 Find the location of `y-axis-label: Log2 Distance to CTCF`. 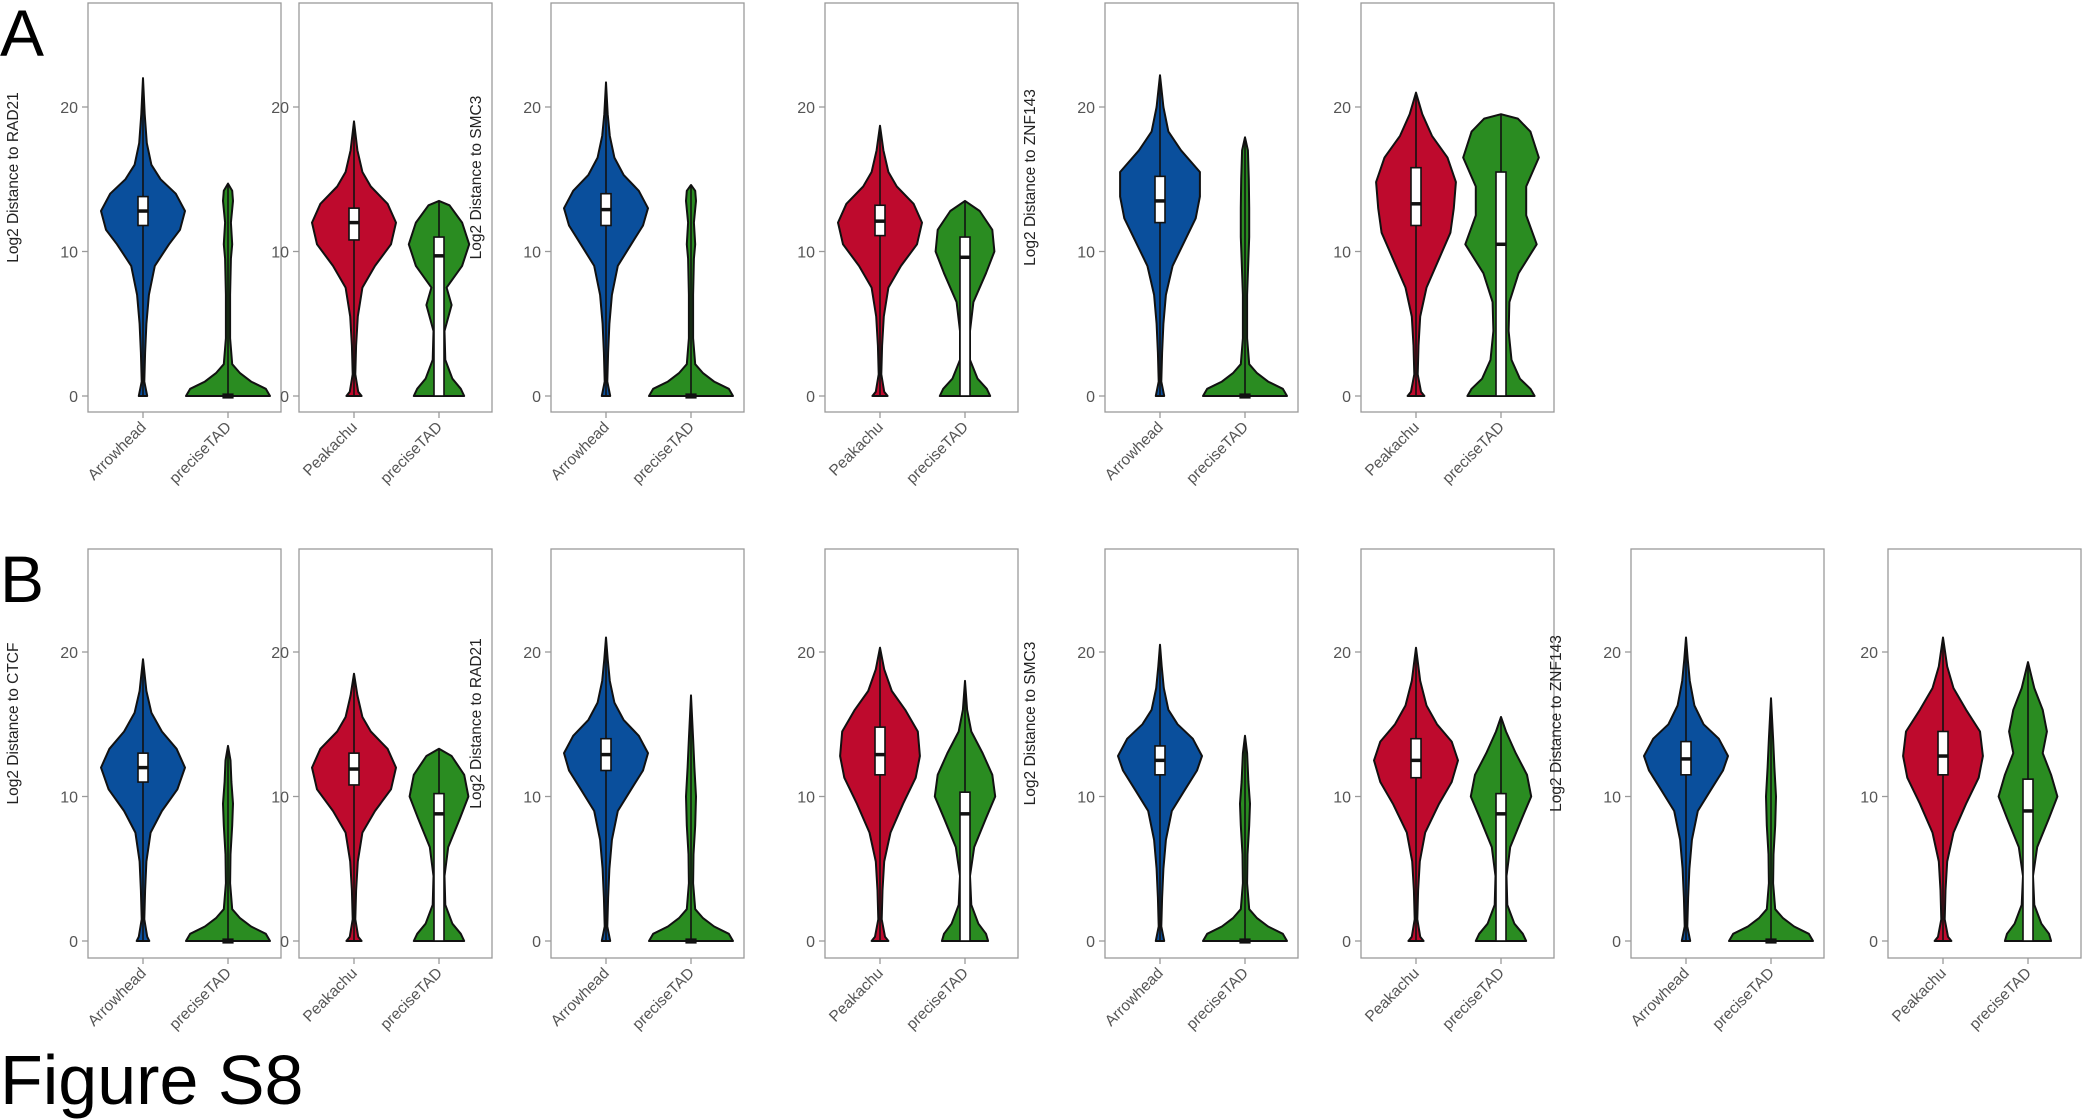

y-axis-label: Log2 Distance to CTCF is located at coordinates (13, 724).